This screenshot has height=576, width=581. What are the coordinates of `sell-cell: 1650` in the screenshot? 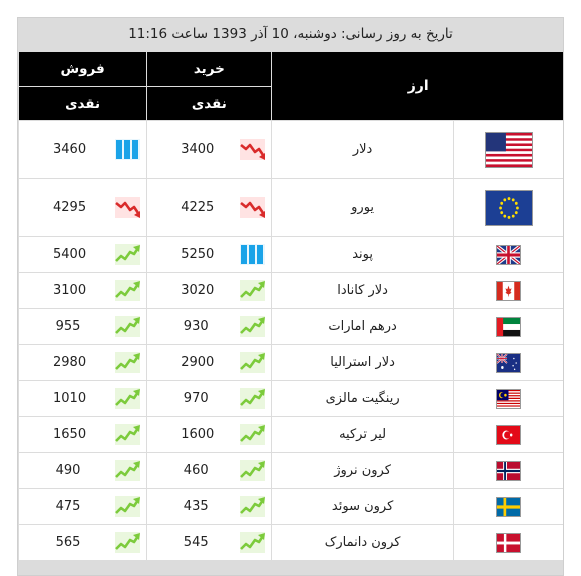 It's located at (83, 434).